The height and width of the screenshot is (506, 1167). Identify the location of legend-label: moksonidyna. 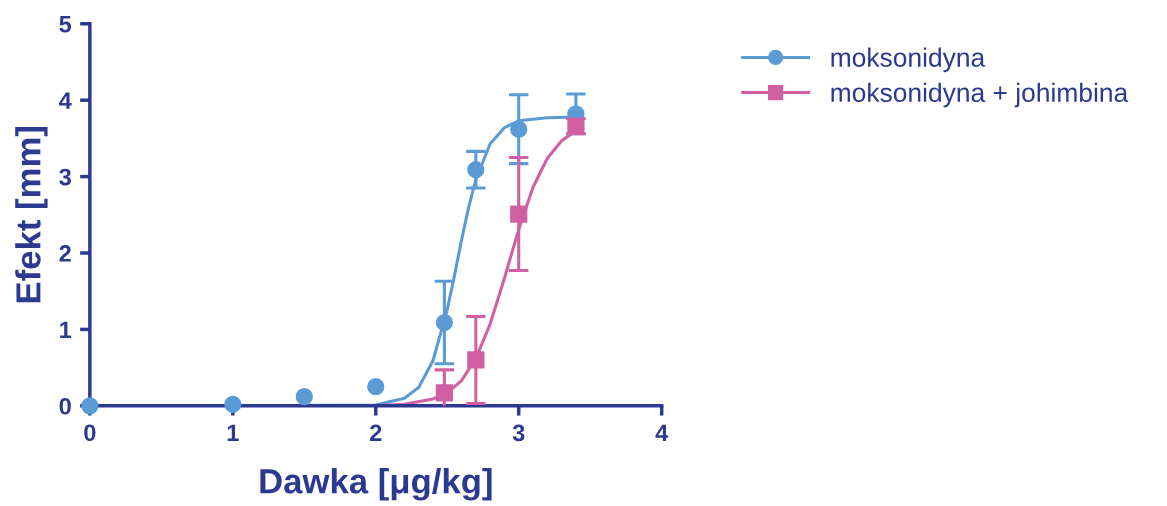
(908, 60).